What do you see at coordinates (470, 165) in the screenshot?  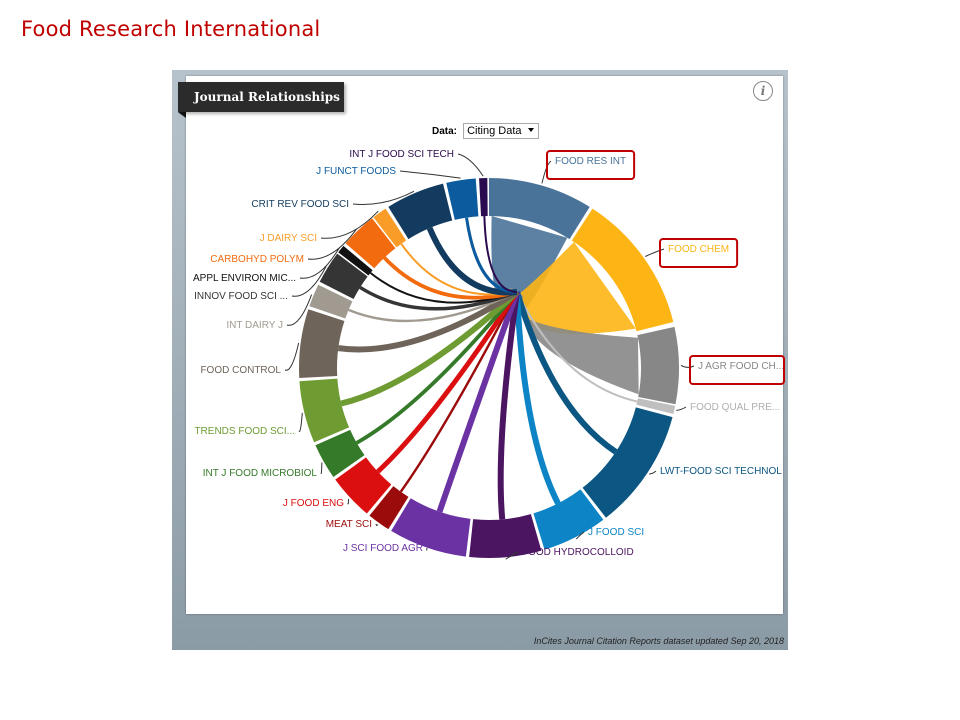 I see `leader-int-j-food-sci-tech` at bounding box center [470, 165].